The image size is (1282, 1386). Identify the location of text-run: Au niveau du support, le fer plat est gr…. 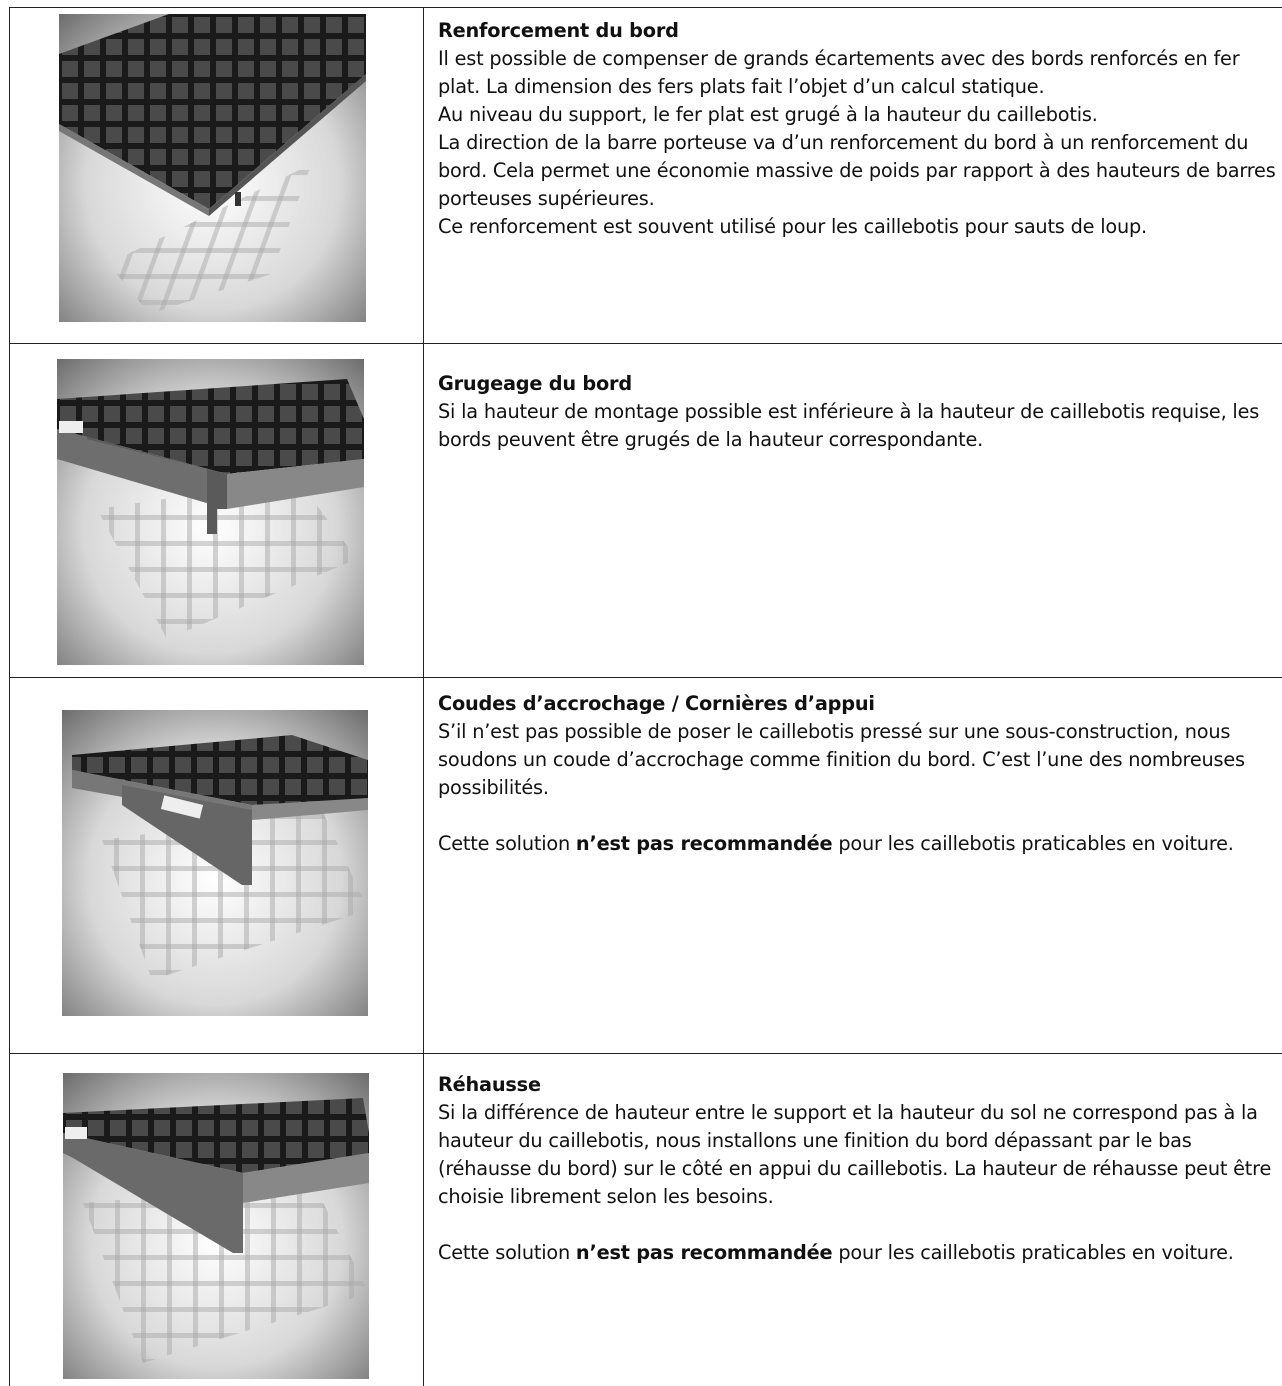
(768, 114).